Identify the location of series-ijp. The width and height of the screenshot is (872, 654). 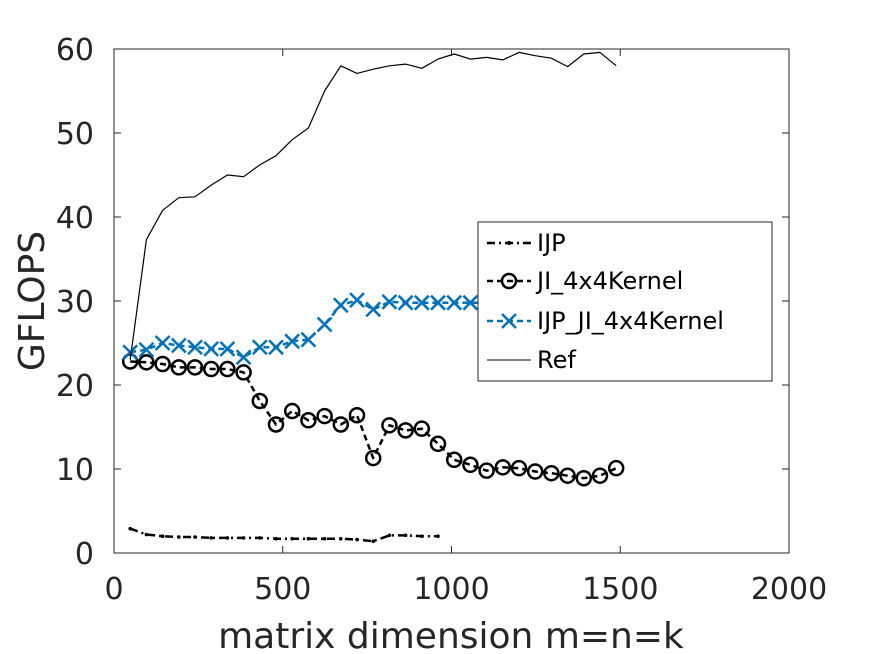
(284, 535).